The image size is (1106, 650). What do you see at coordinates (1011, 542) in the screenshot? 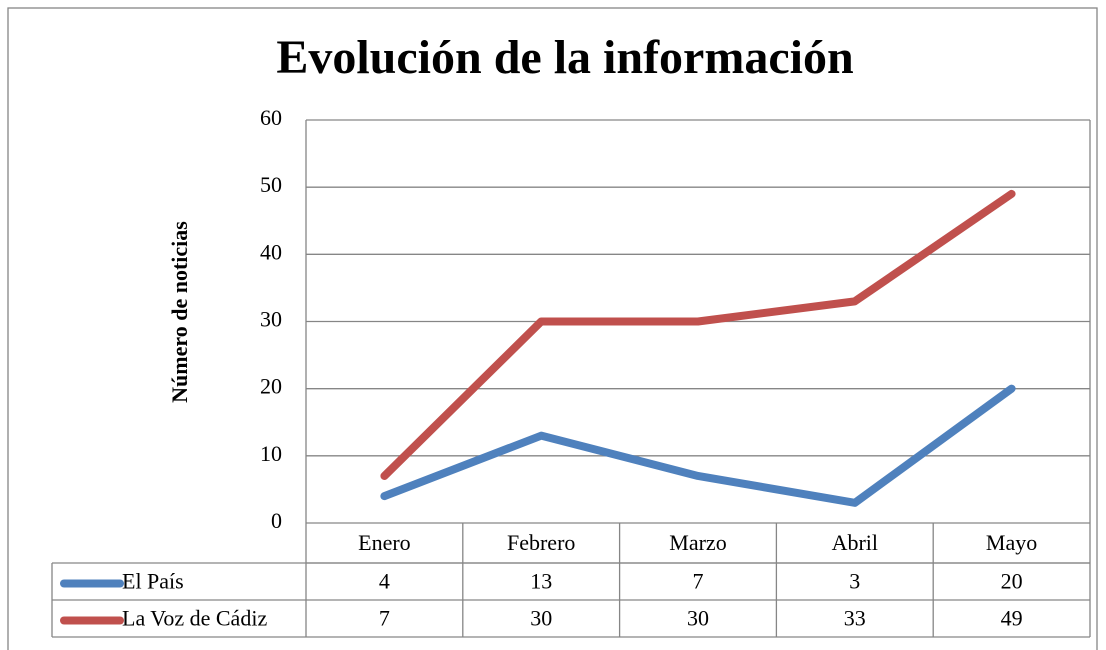
I see `x-tick-label: Mayo` at bounding box center [1011, 542].